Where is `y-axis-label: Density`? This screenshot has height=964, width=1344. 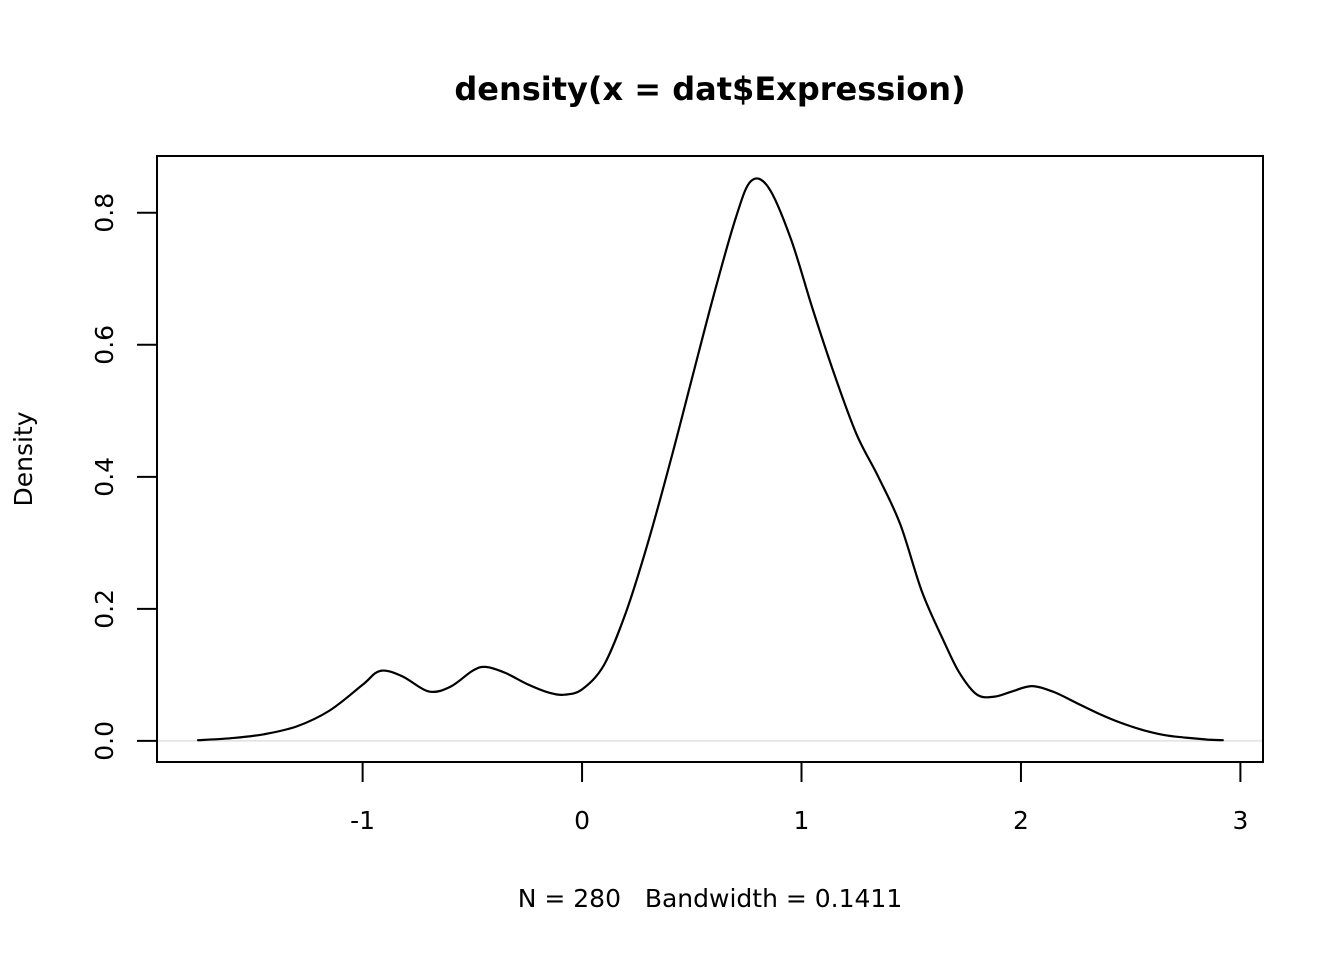
y-axis-label: Density is located at coordinates (23, 458).